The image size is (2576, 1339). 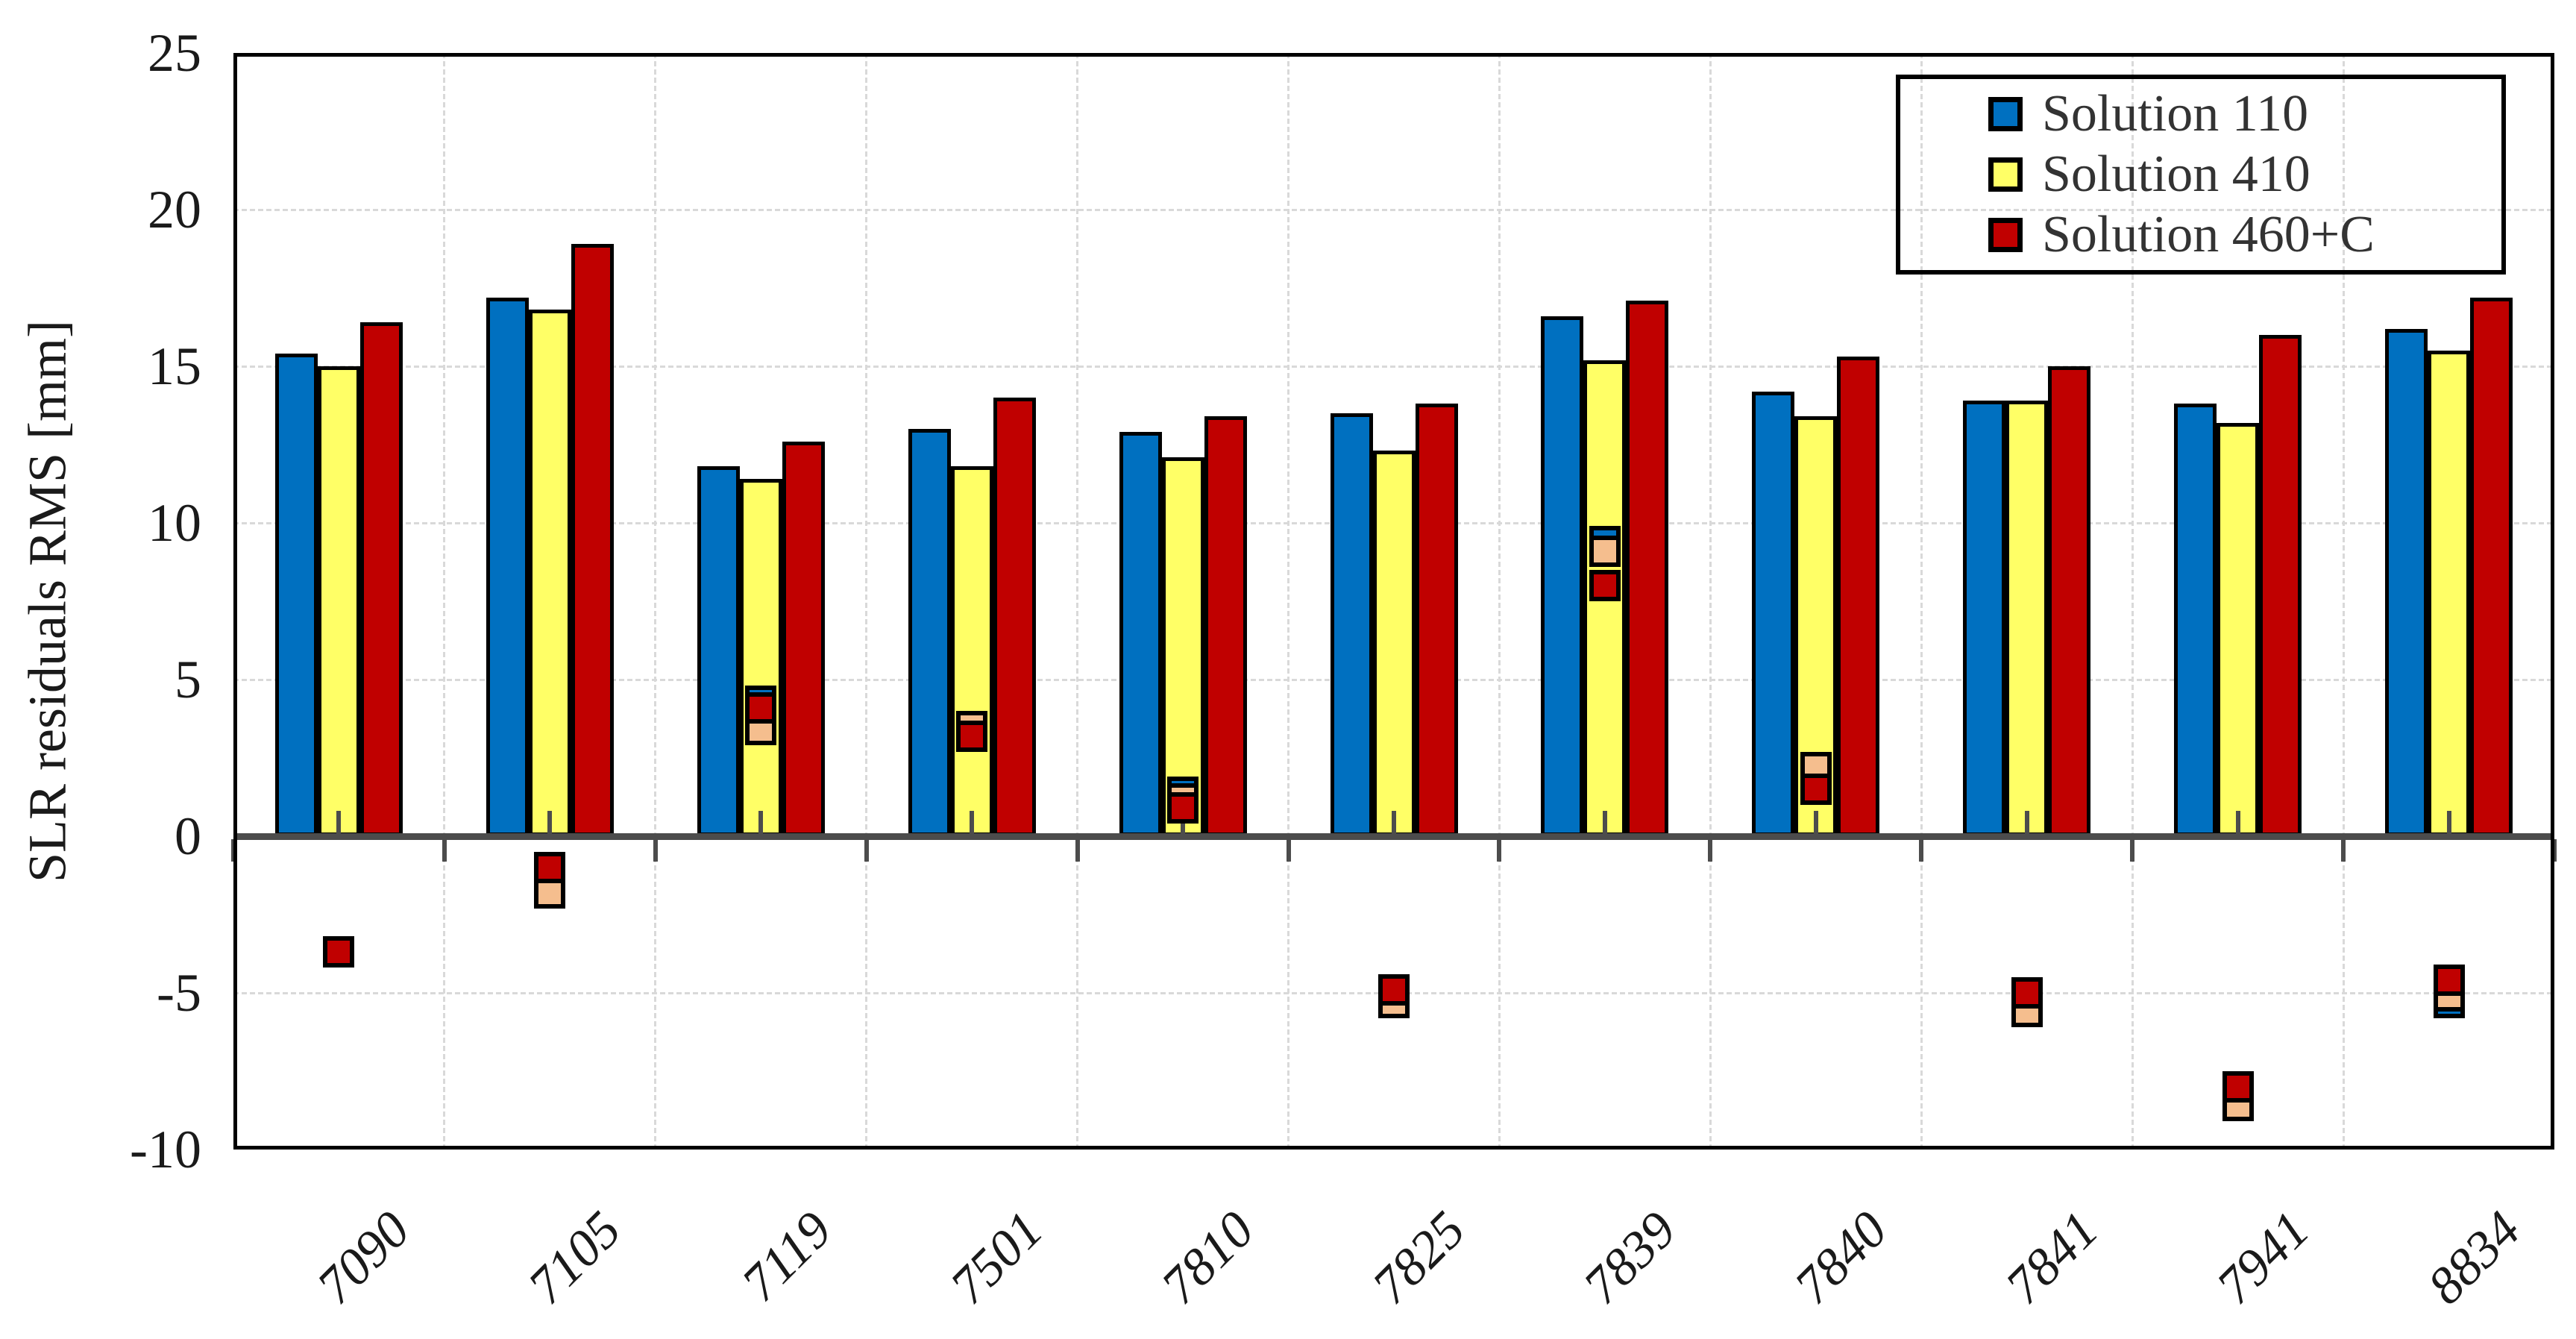 What do you see at coordinates (2006, 236) in the screenshot?
I see `legend-swatch-solution-460-c` at bounding box center [2006, 236].